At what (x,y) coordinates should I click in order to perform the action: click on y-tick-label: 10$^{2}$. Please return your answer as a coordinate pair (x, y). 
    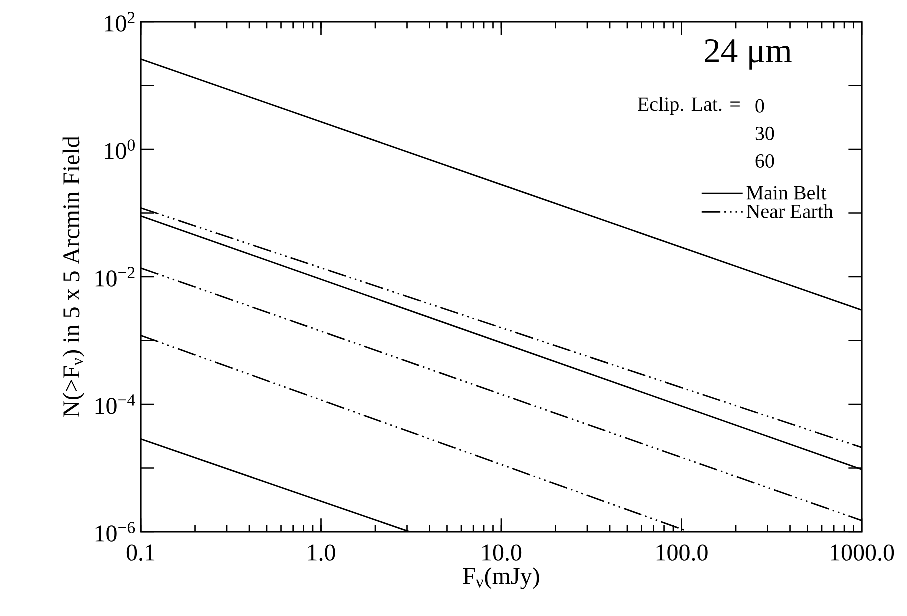
    Looking at the image, I should click on (120, 22).